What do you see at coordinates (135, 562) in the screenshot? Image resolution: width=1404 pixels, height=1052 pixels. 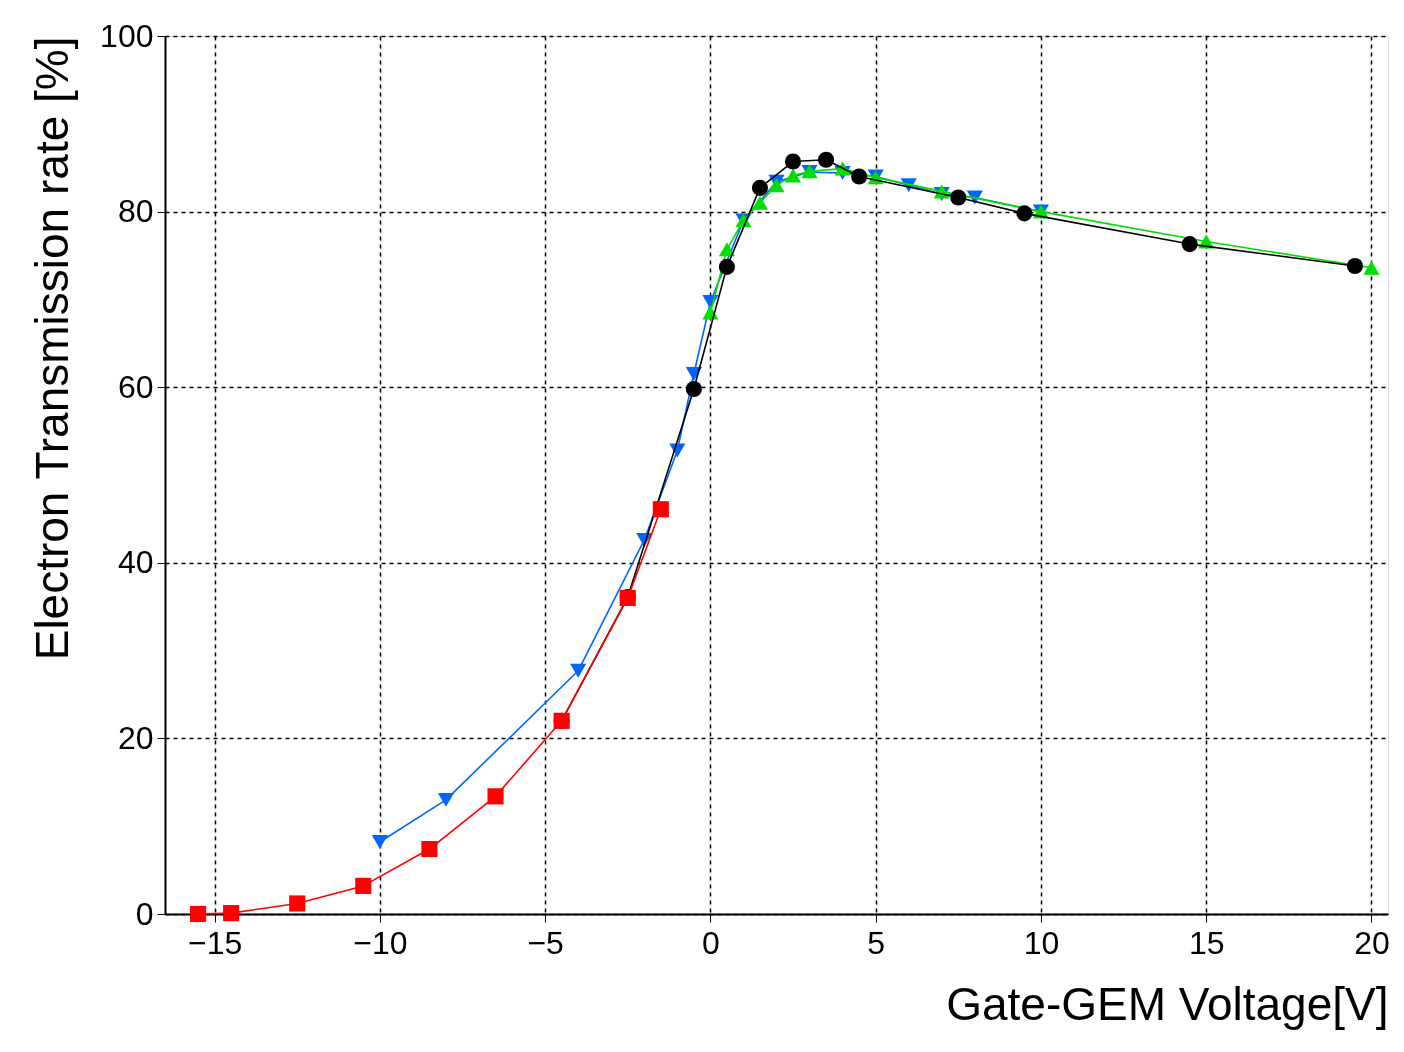 I see `y-tick-label: 40` at bounding box center [135, 562].